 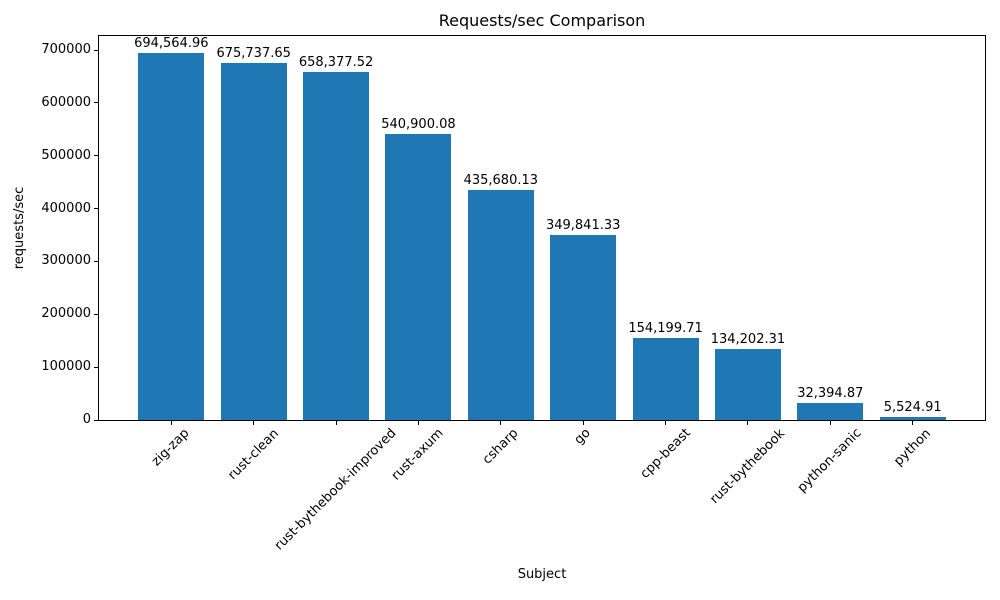 What do you see at coordinates (748, 340) in the screenshot?
I see `bar-value-label: 134,202.31` at bounding box center [748, 340].